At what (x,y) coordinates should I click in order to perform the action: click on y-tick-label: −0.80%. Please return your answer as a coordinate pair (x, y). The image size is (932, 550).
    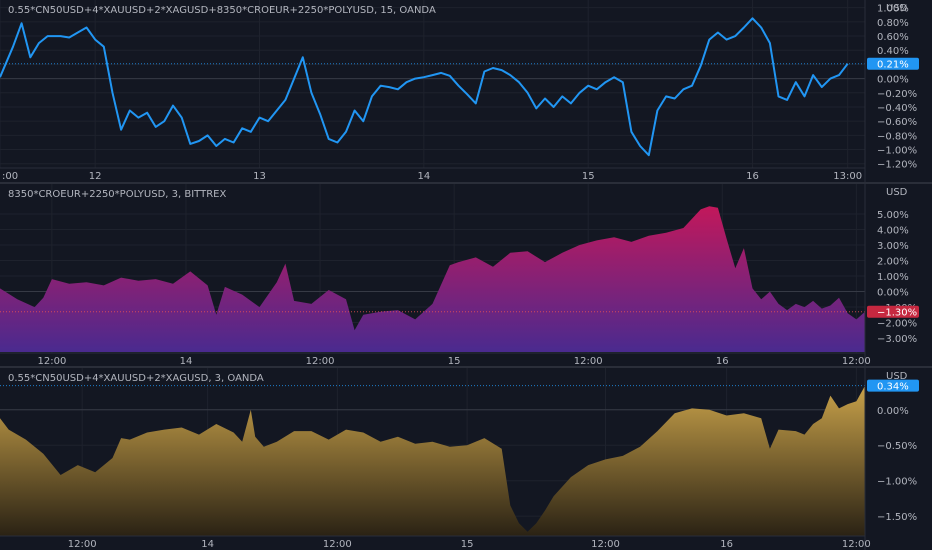
    Looking at the image, I should click on (897, 136).